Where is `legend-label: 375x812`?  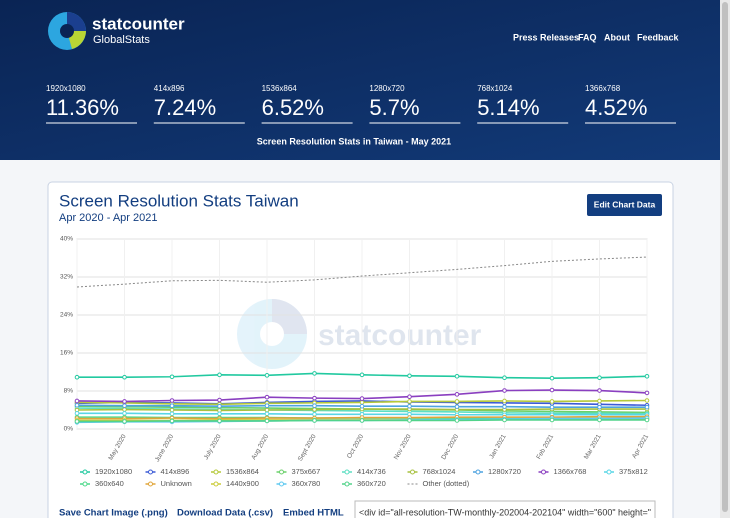 legend-label: 375x812 is located at coordinates (633, 471).